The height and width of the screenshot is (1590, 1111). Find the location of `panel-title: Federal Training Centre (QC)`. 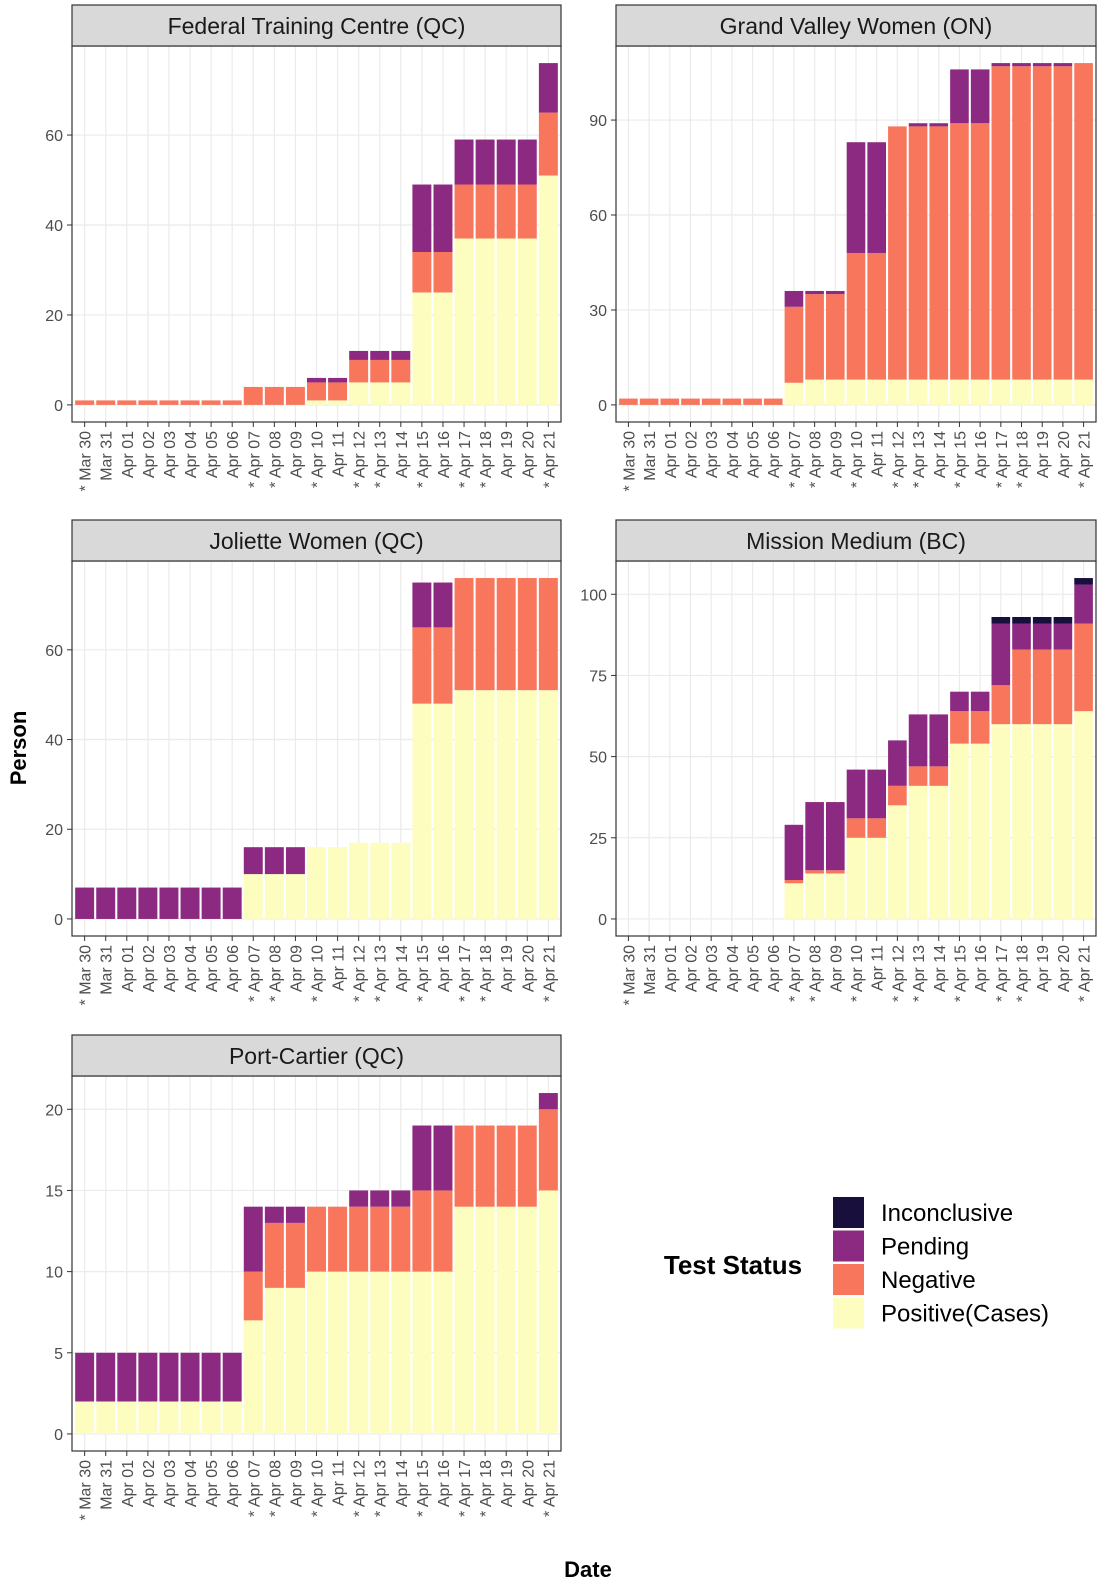

panel-title: Federal Training Centre (QC) is located at coordinates (317, 26).